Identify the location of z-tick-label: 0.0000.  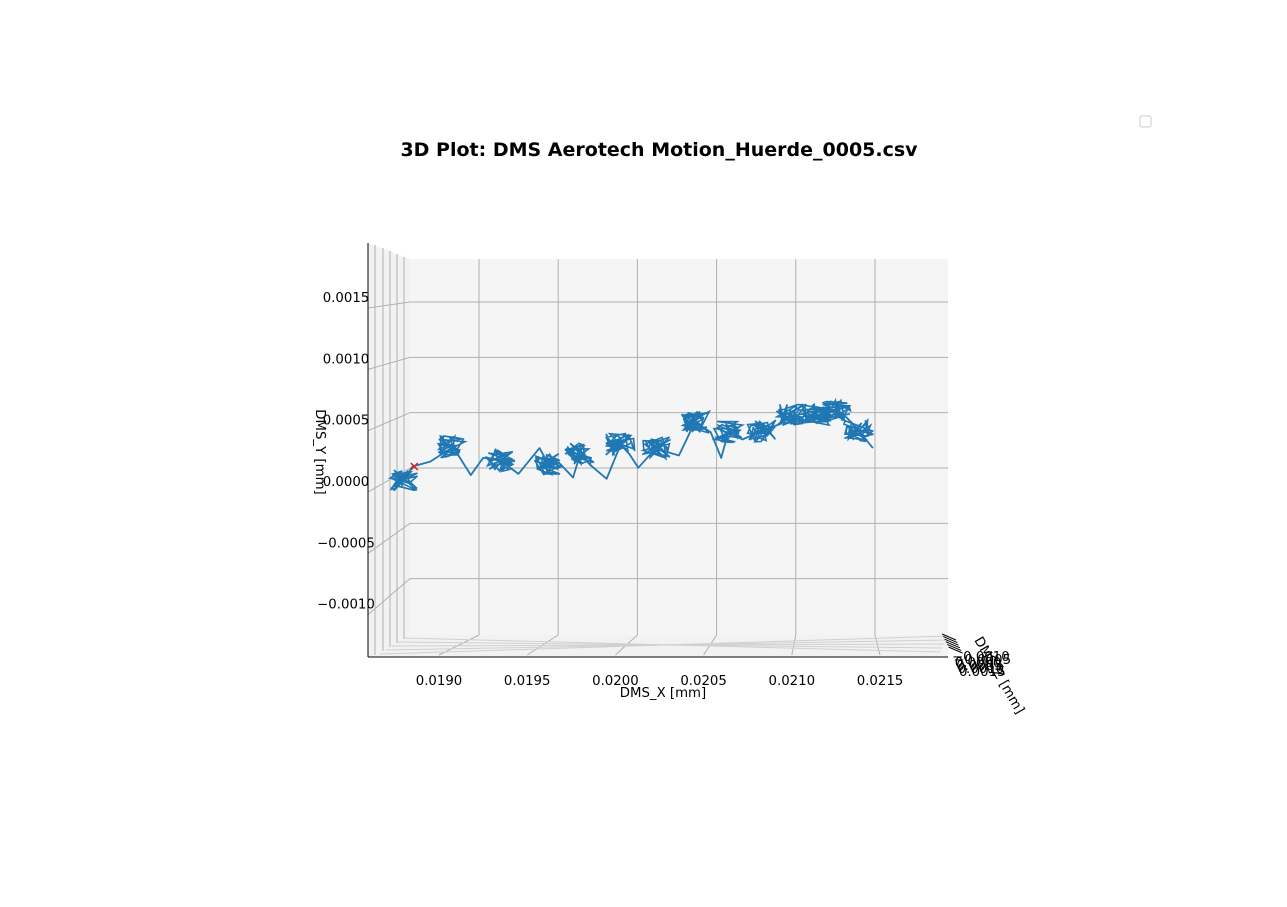
(978, 663).